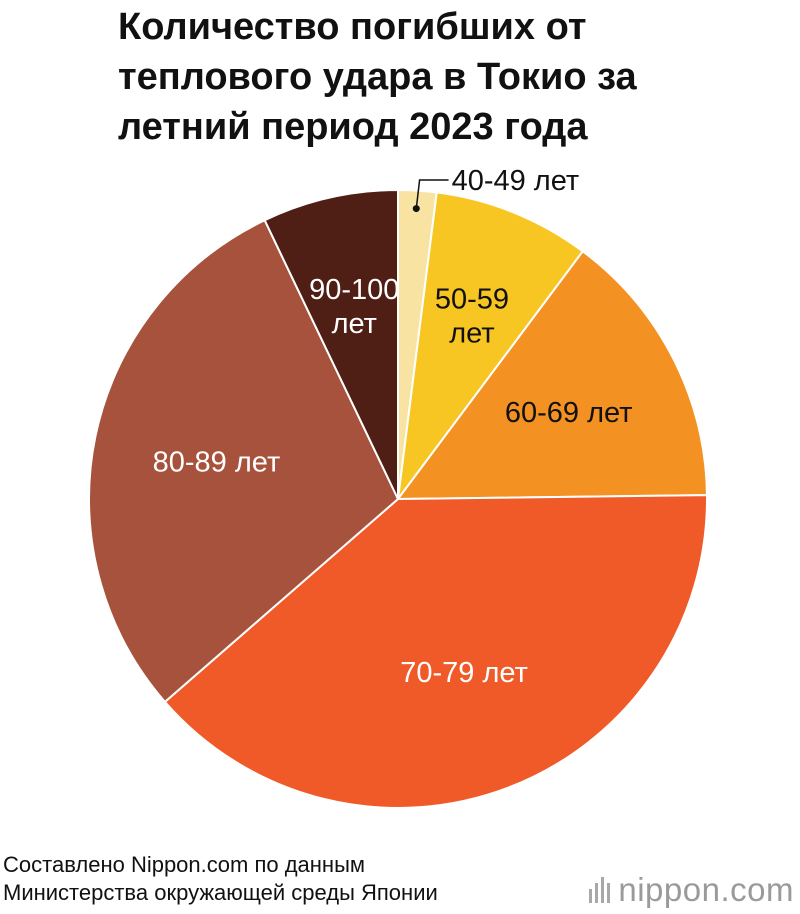  Describe the element at coordinates (569, 413) in the screenshot. I see `slice-label-60-69: 60-69 лет` at that location.